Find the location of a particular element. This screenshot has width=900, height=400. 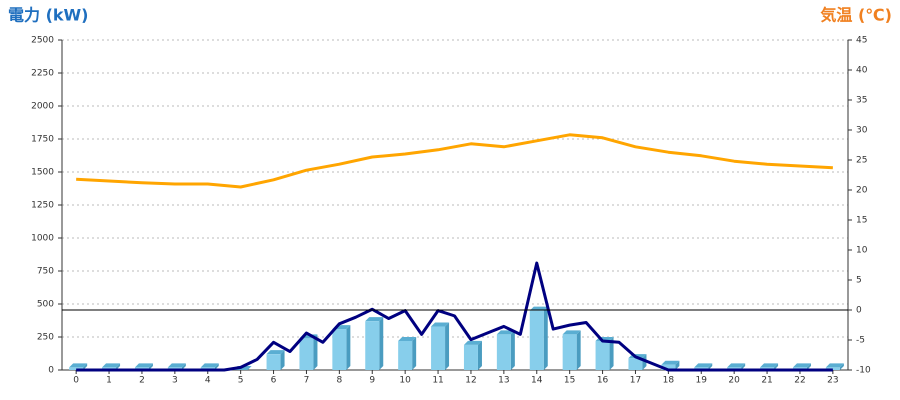

y-tick-label: 0 is located at coordinates (51, 371).